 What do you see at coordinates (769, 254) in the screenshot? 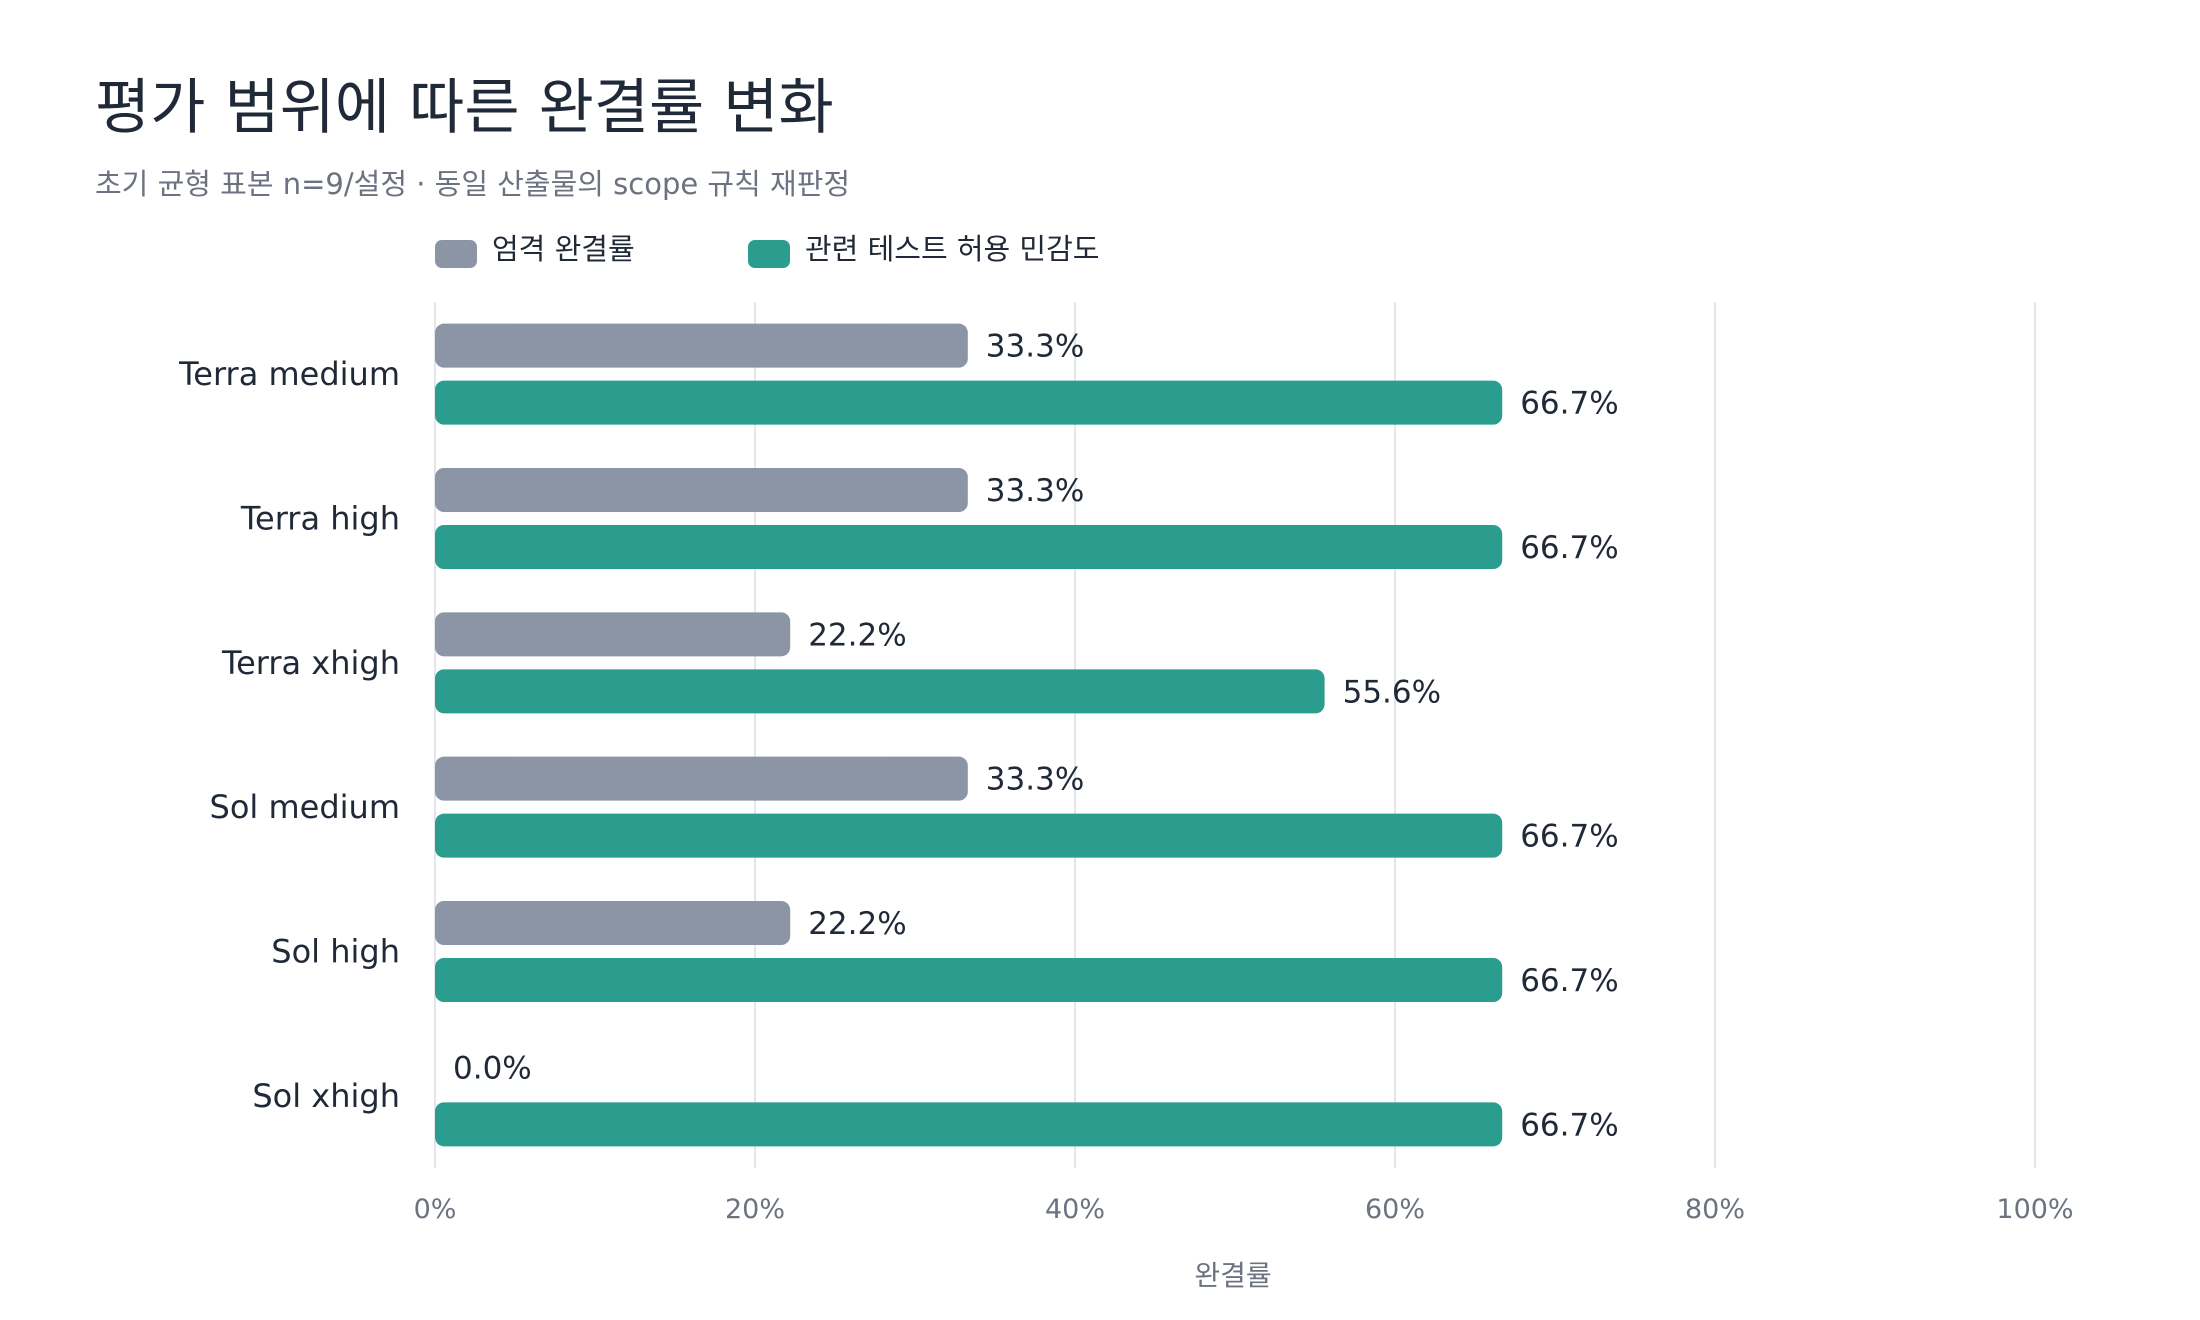
I see `legend-swatch-related` at bounding box center [769, 254].